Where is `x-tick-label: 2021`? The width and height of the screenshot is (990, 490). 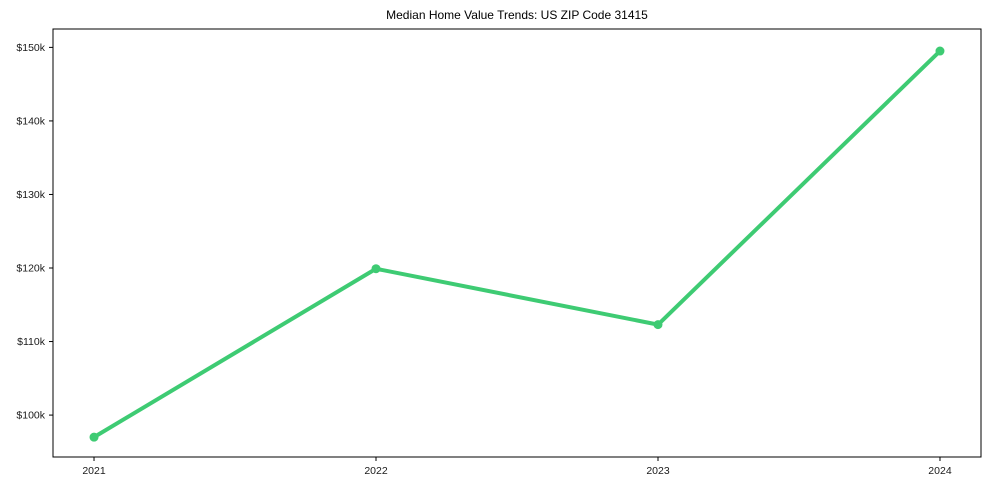
x-tick-label: 2021 is located at coordinates (94, 471).